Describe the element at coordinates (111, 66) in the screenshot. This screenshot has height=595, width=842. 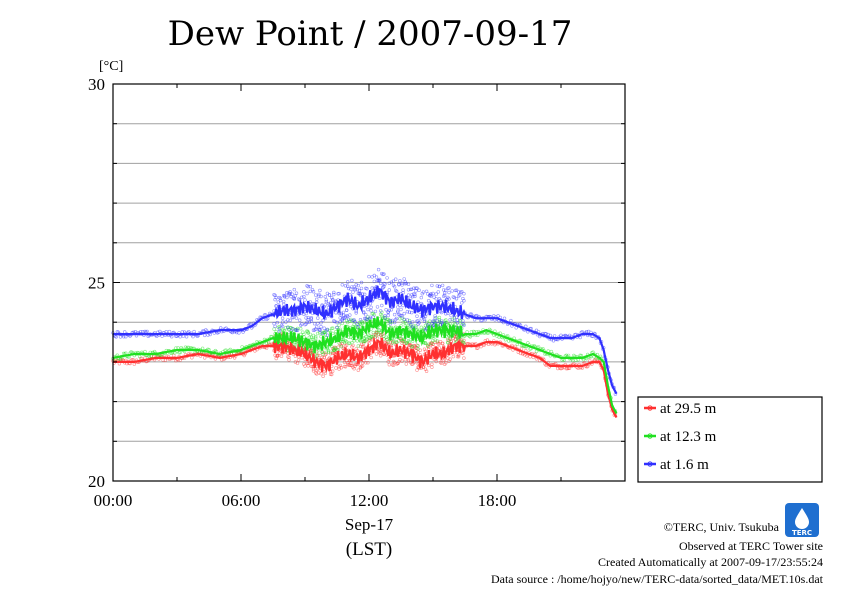
I see `y-axis-unit-label: [°C]` at that location.